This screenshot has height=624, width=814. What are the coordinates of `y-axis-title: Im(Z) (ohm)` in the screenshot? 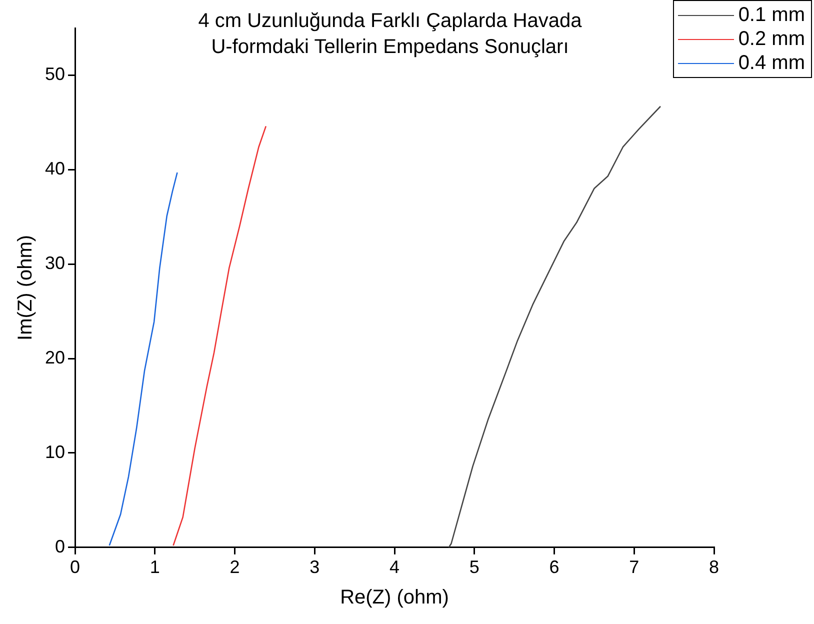 It's located at (25, 287).